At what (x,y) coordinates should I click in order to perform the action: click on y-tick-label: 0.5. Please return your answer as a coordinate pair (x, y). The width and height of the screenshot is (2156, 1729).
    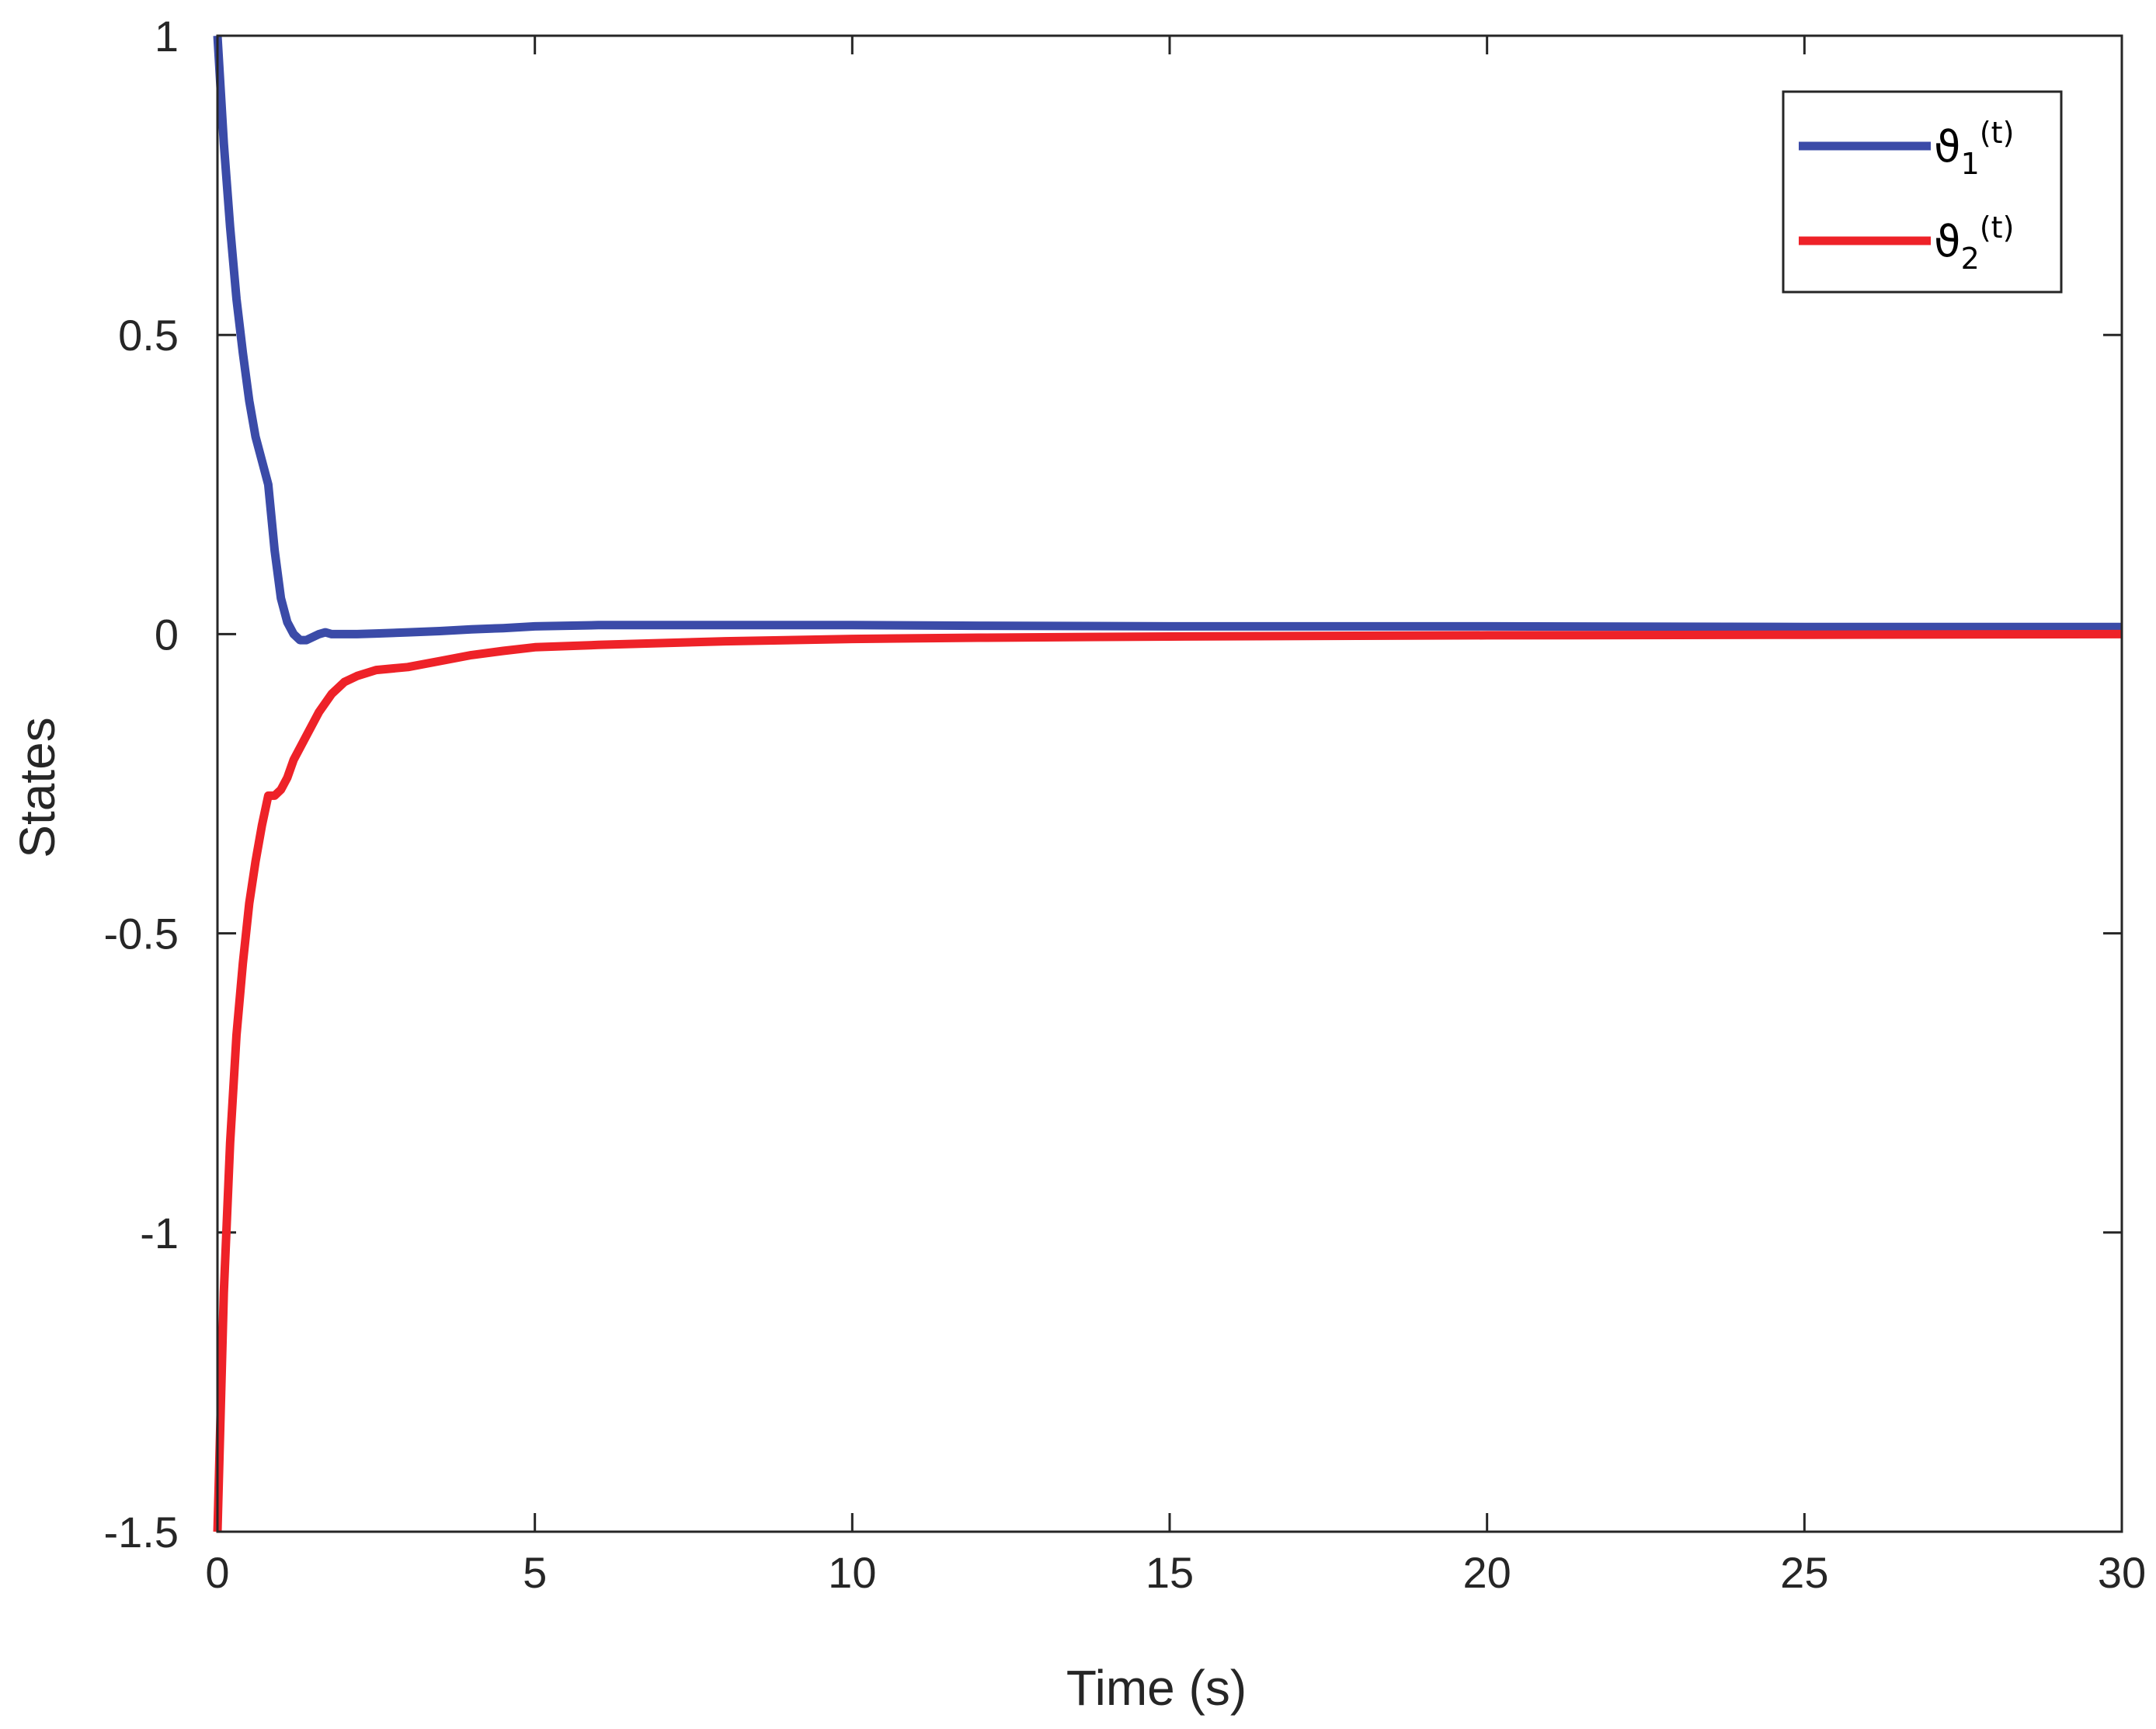
    Looking at the image, I should click on (148, 335).